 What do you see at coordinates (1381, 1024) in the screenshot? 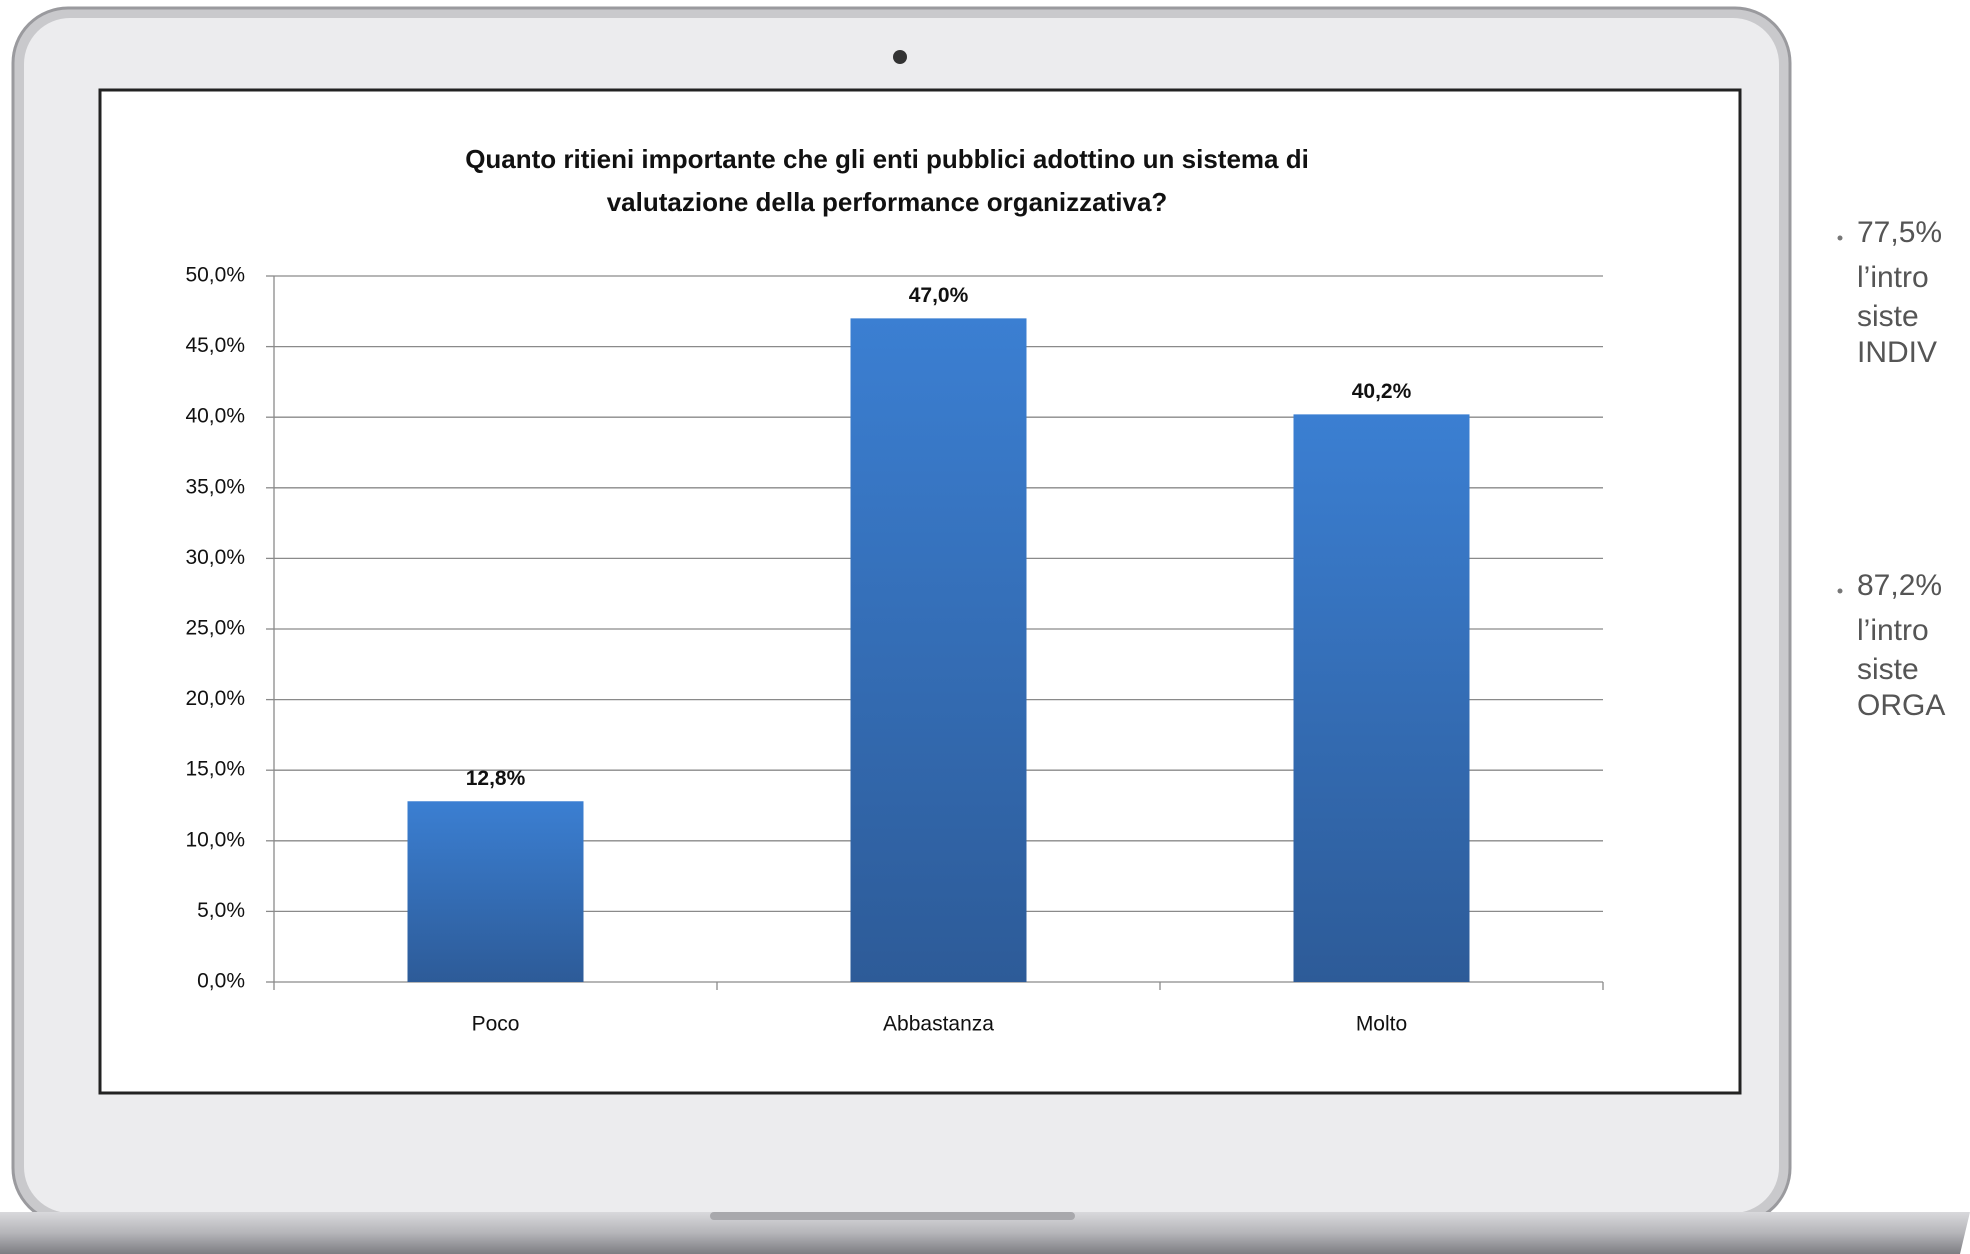
I see `x-tick-label: Molto` at bounding box center [1381, 1024].